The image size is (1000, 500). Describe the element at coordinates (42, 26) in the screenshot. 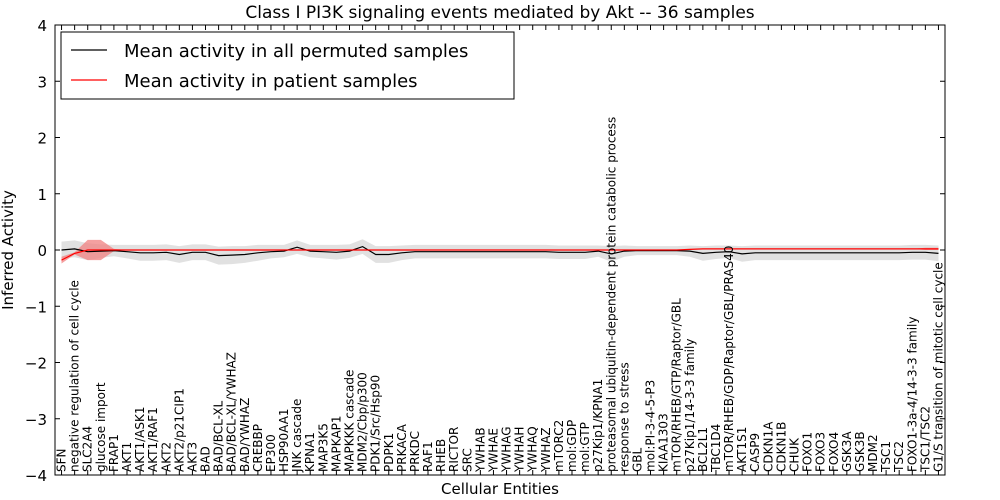

I see `y-tick-label: 4` at that location.